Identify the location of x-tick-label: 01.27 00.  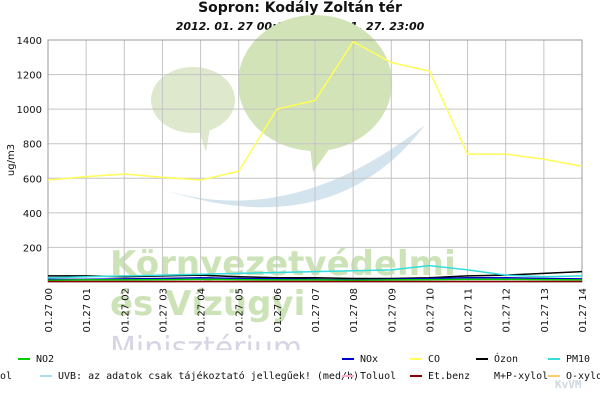
(49, 310).